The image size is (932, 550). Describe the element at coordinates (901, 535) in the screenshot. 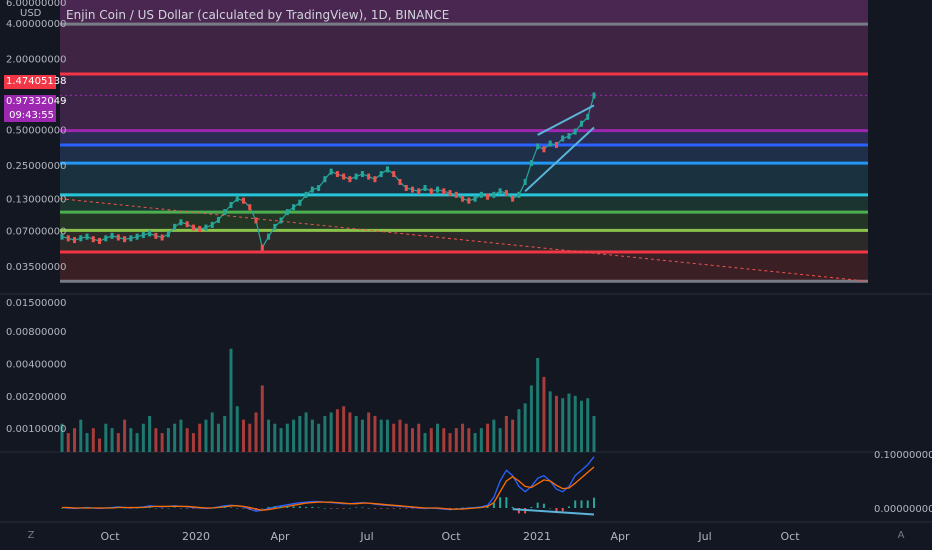

I see `auto-scale-button: A` at that location.